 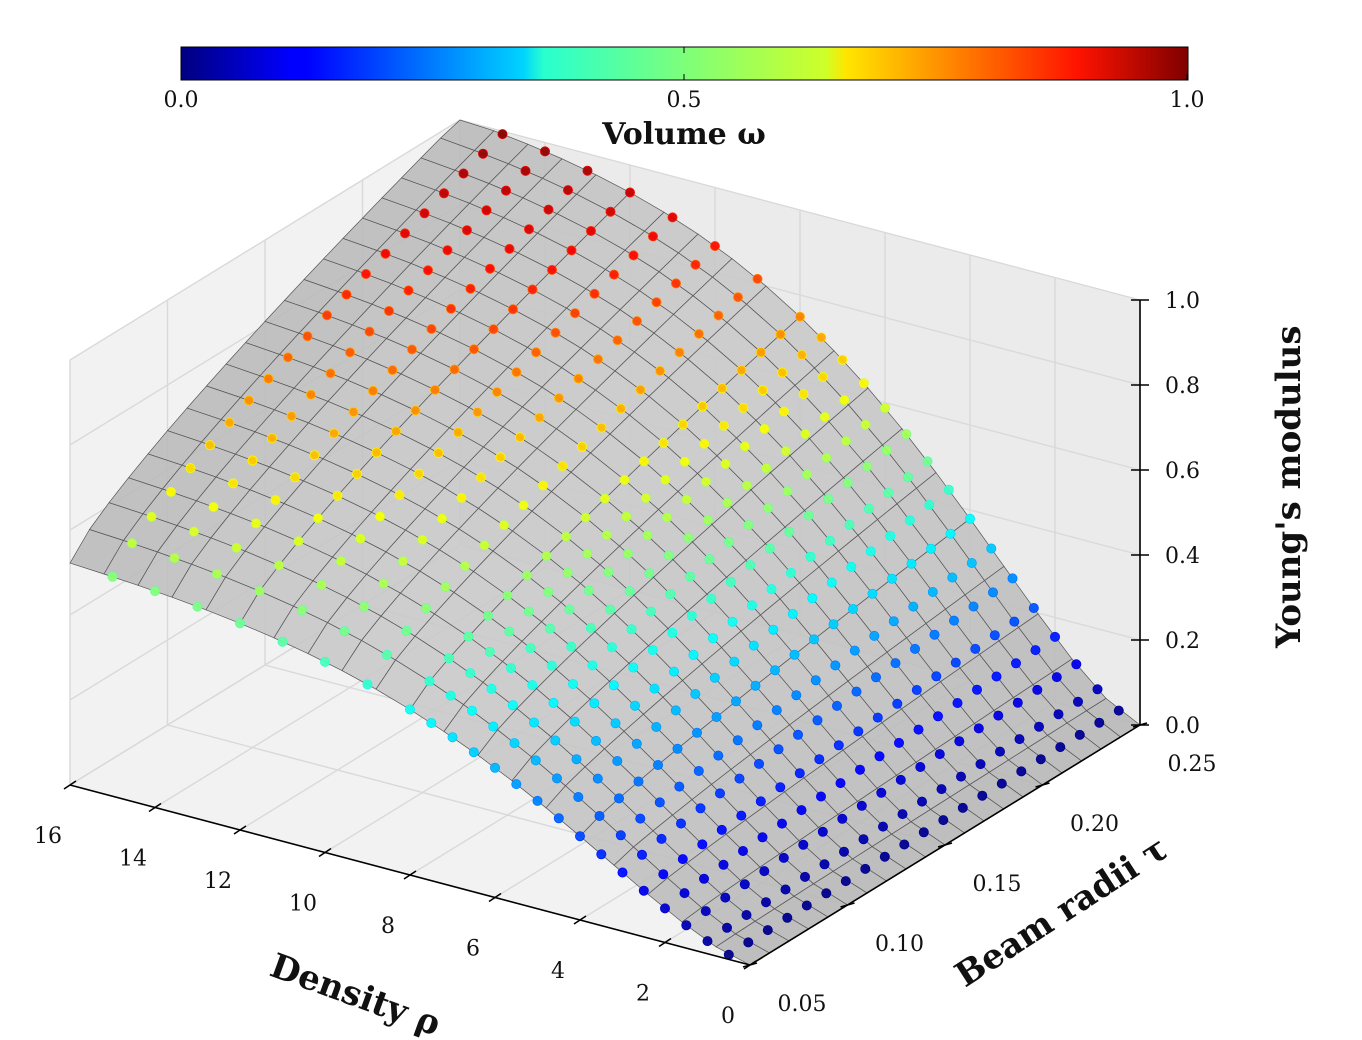 What do you see at coordinates (899, 944) in the screenshot?
I see `y-tick-label: 0.10` at bounding box center [899, 944].